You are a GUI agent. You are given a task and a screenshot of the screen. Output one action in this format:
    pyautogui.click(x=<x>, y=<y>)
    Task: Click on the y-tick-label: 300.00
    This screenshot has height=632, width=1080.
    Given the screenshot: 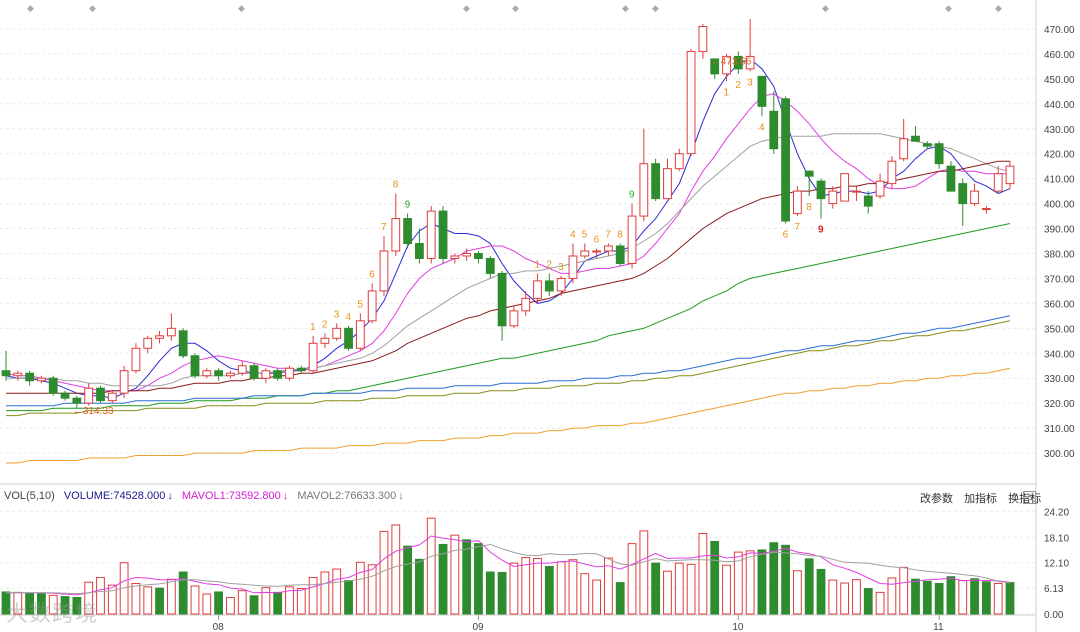 What is the action you would take?
    pyautogui.click(x=1059, y=454)
    